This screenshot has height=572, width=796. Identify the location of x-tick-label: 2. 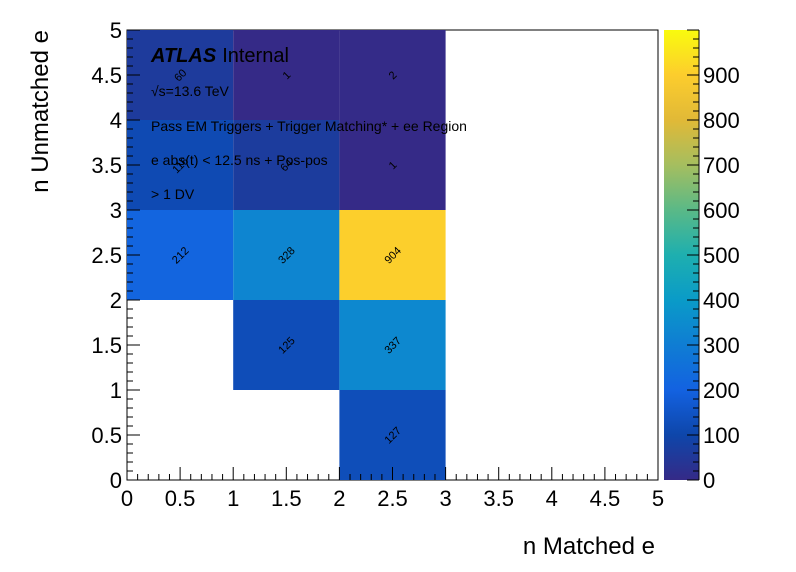
(339, 498).